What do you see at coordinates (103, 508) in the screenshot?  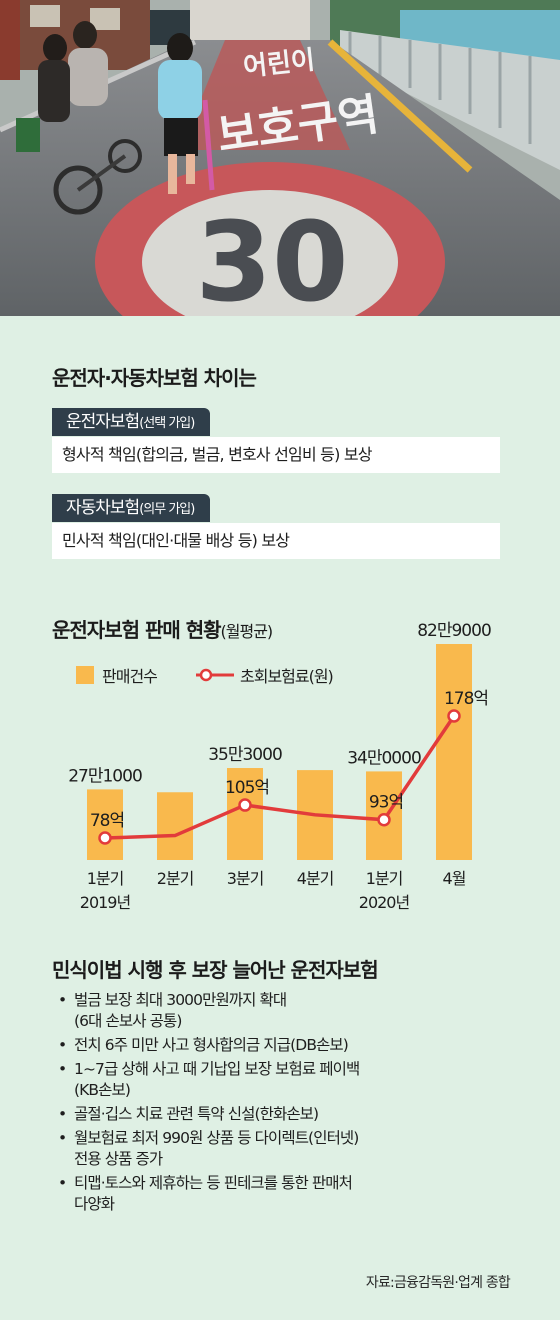 I see `car-insurance-name: 자동차보험` at bounding box center [103, 508].